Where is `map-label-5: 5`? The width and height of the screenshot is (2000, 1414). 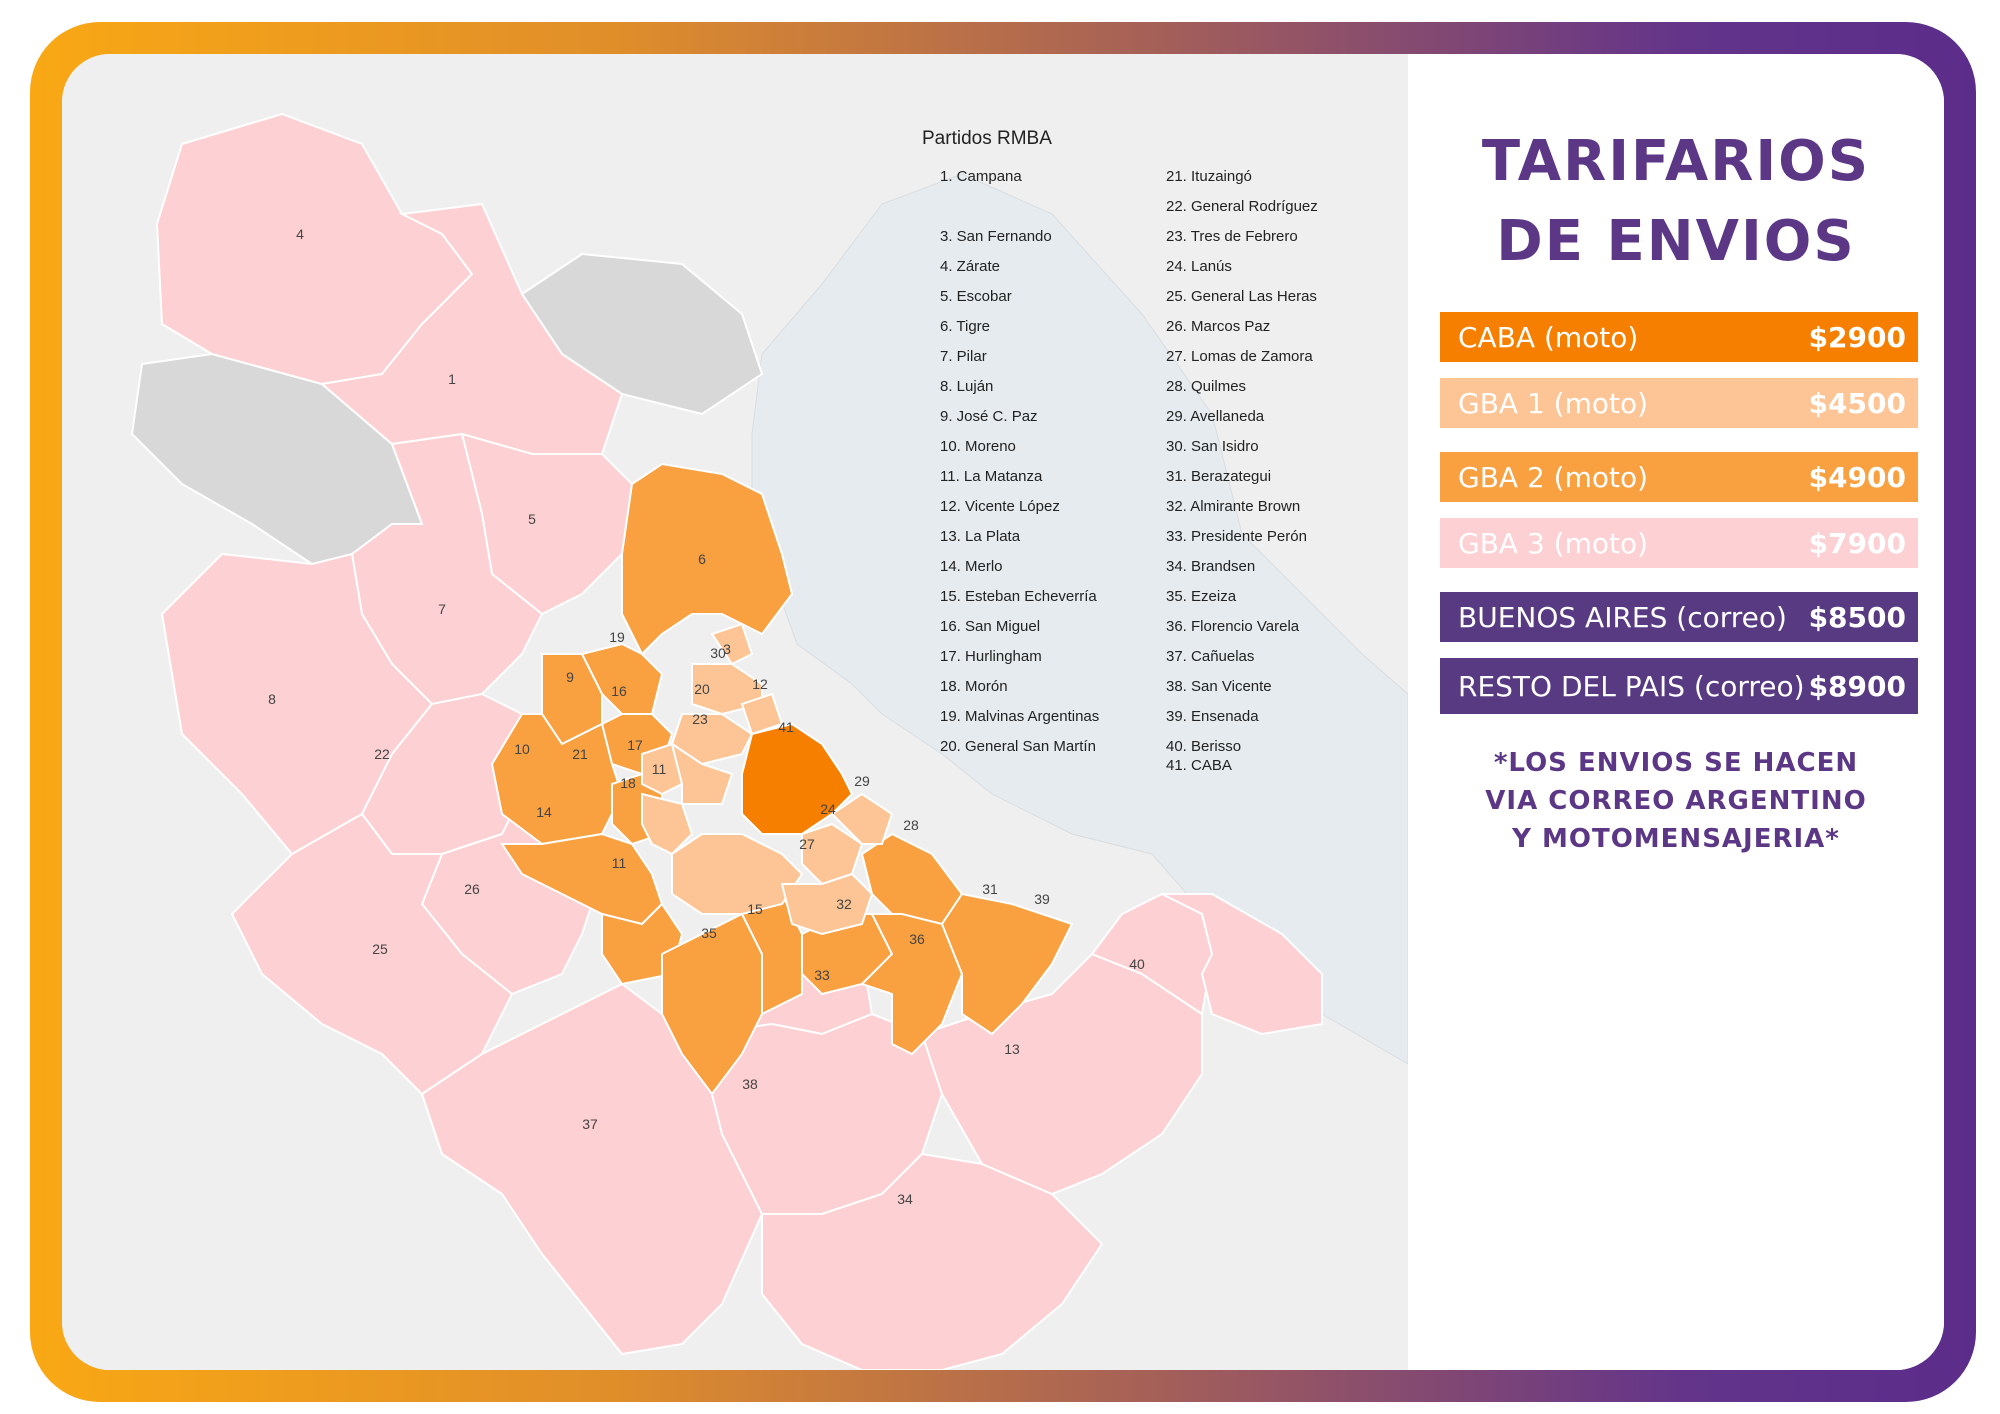 map-label-5: 5 is located at coordinates (532, 519).